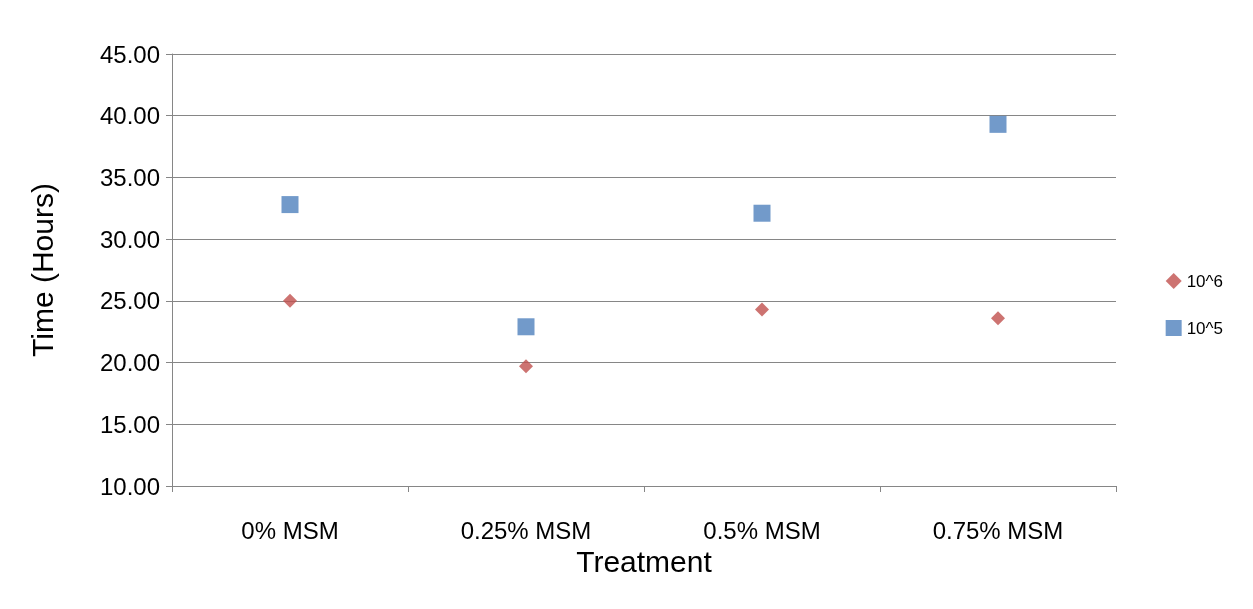  Describe the element at coordinates (129, 424) in the screenshot. I see `y-tick-label: 15.00` at that location.